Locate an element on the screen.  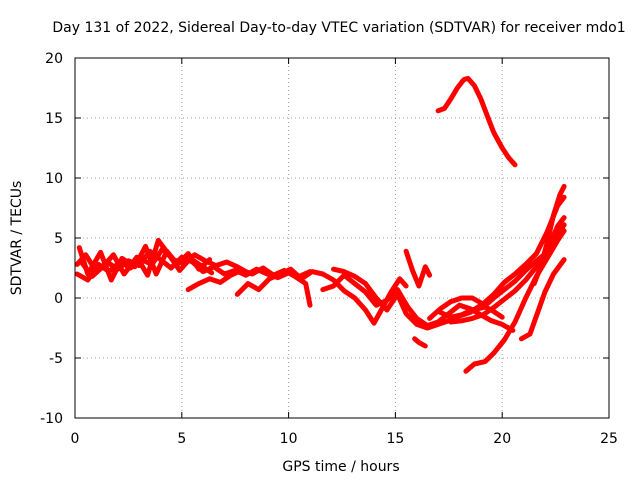
y-tick-label: -5 is located at coordinates (56, 359).